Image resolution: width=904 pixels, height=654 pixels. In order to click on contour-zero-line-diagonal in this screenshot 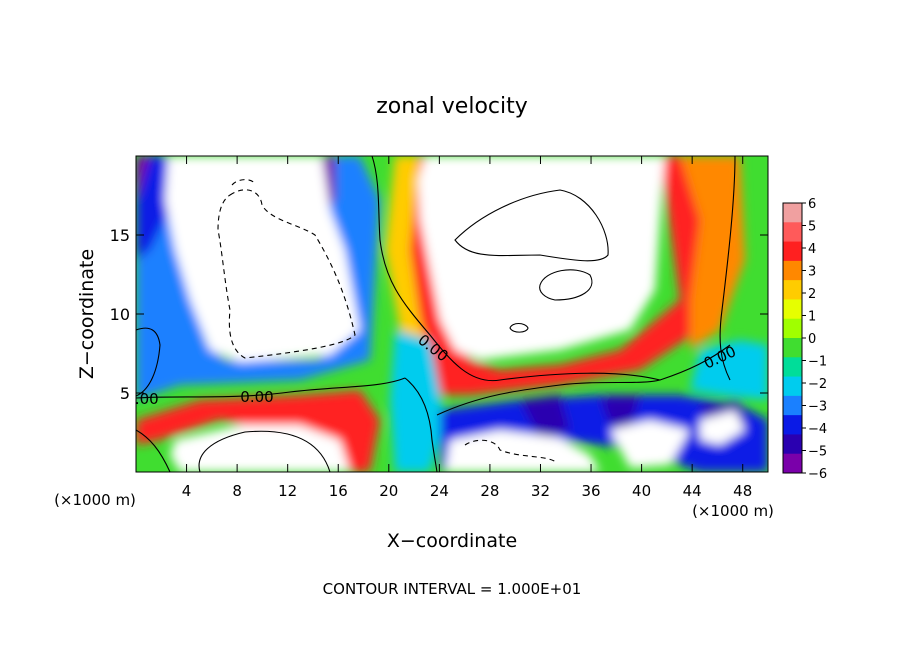, I will do `click(551, 269)`.